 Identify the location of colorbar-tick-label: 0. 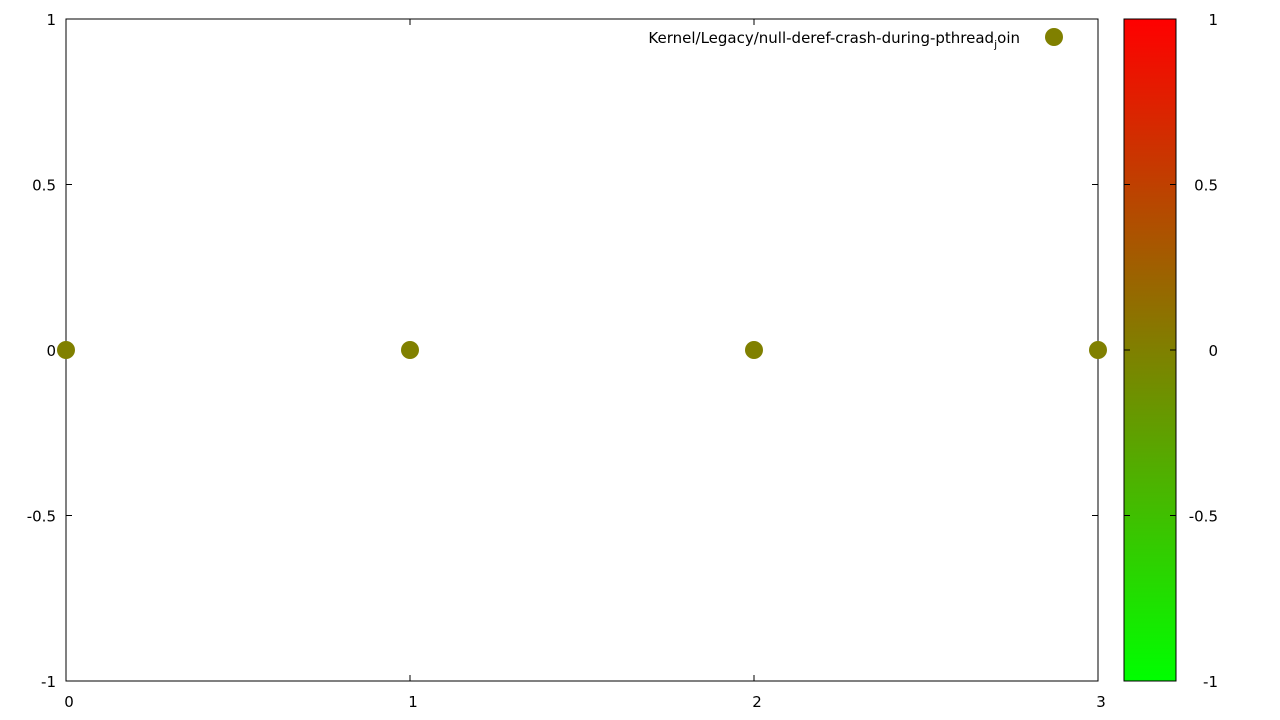
(1213, 351).